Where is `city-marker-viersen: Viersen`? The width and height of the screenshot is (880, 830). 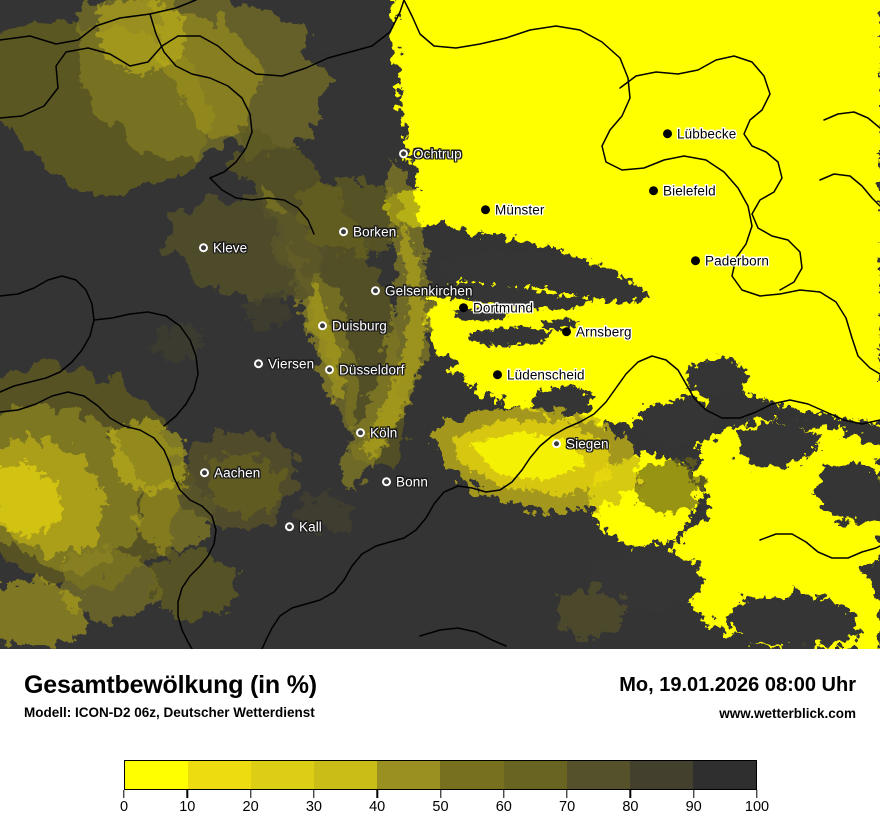 city-marker-viersen: Viersen is located at coordinates (284, 364).